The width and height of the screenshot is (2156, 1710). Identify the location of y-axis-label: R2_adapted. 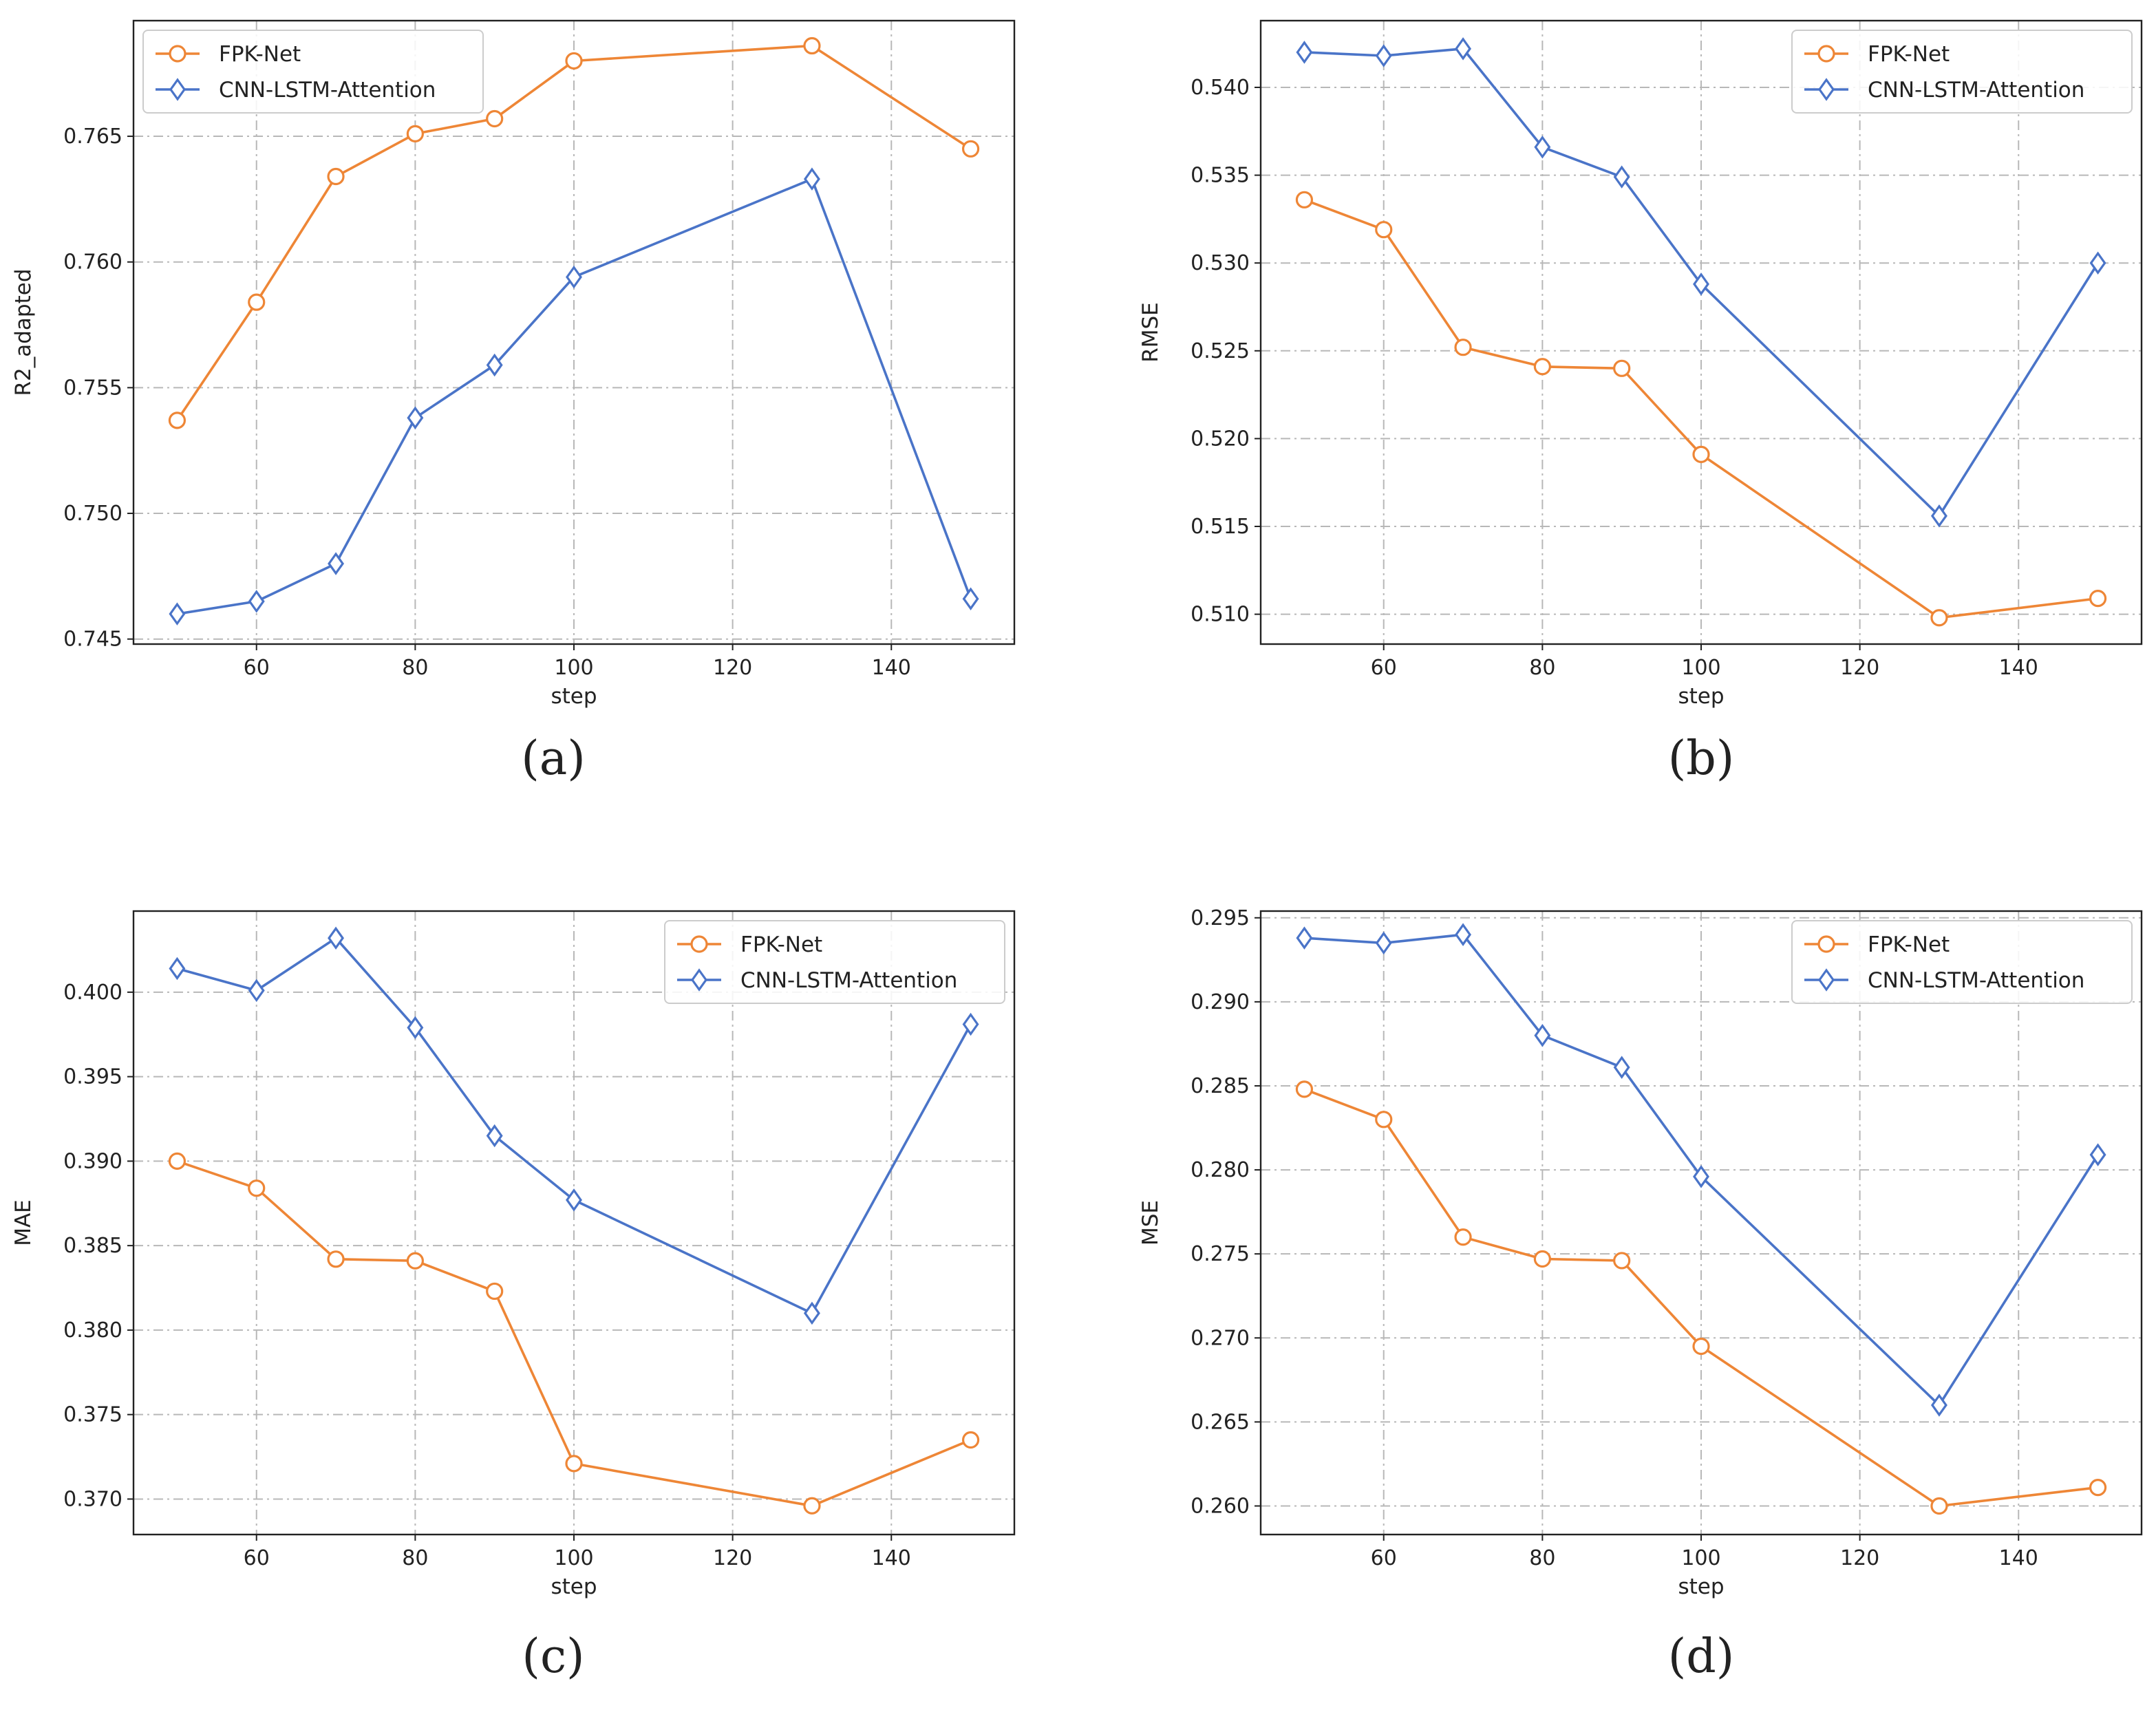
(23, 332).